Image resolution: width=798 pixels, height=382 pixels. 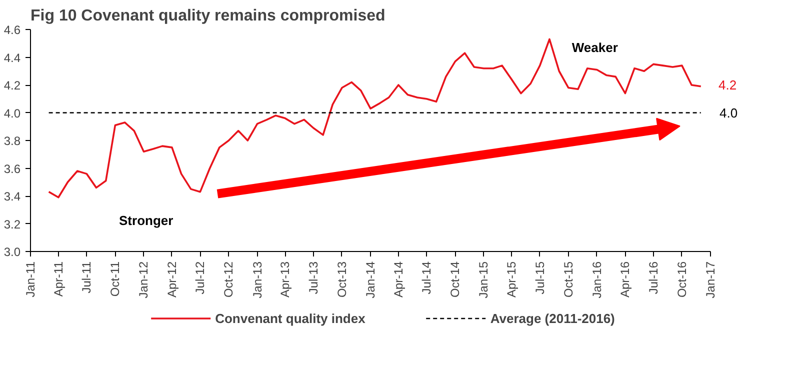 What do you see at coordinates (12, 57) in the screenshot?
I see `y-tick-label: 4.4` at bounding box center [12, 57].